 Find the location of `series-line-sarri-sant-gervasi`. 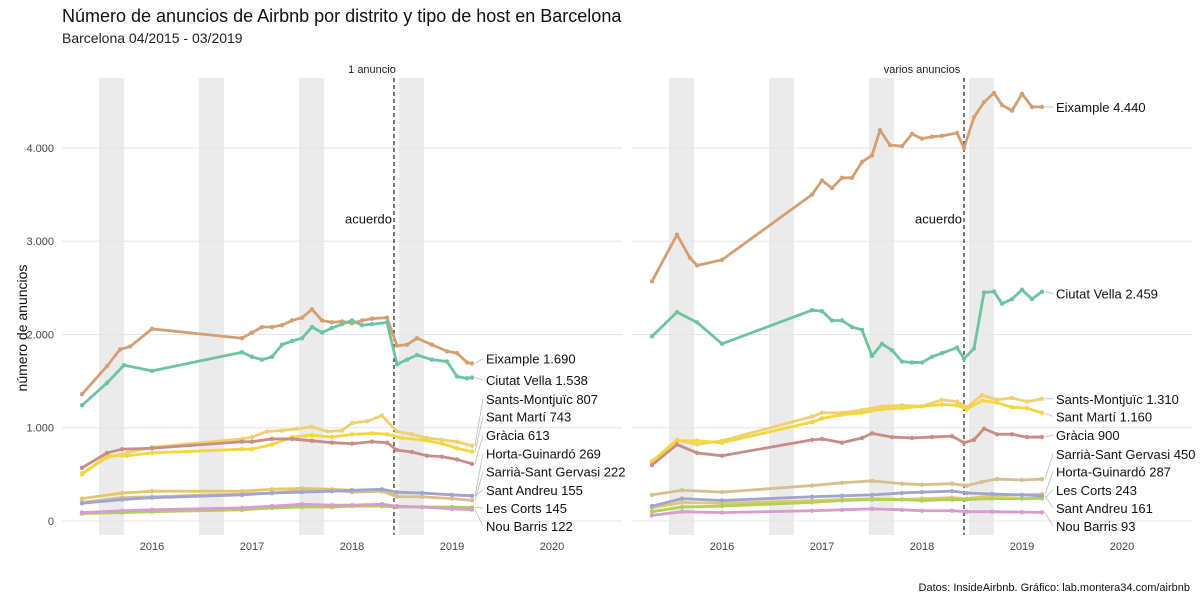

series-line-sarri-sant-gervasi is located at coordinates (847, 487).